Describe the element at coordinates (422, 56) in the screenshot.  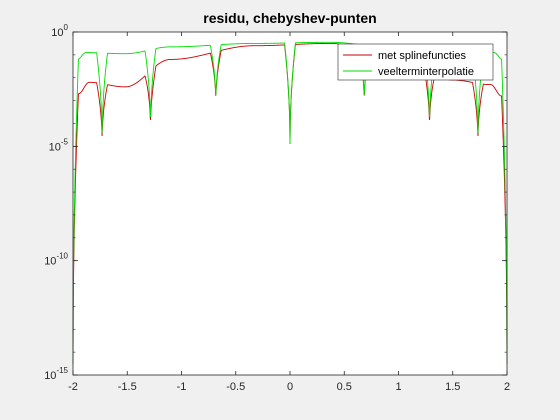
I see `legend-label-splinefuncties: met splinefuncties` at that location.